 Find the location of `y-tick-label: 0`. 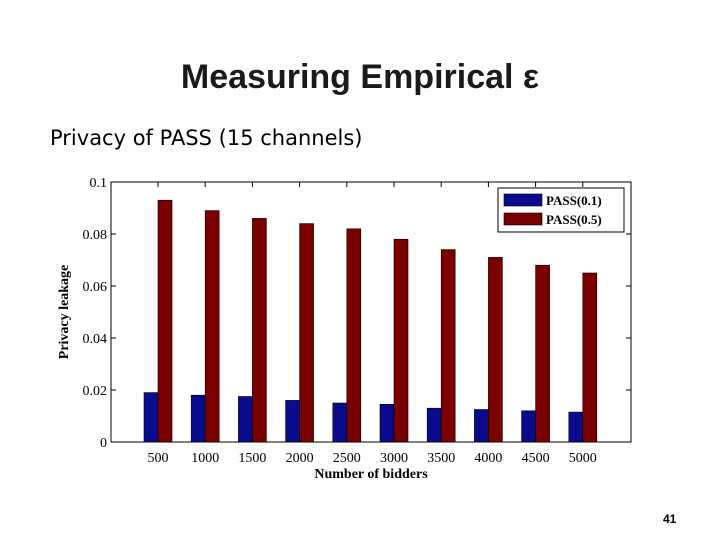

y-tick-label: 0 is located at coordinates (103, 443).